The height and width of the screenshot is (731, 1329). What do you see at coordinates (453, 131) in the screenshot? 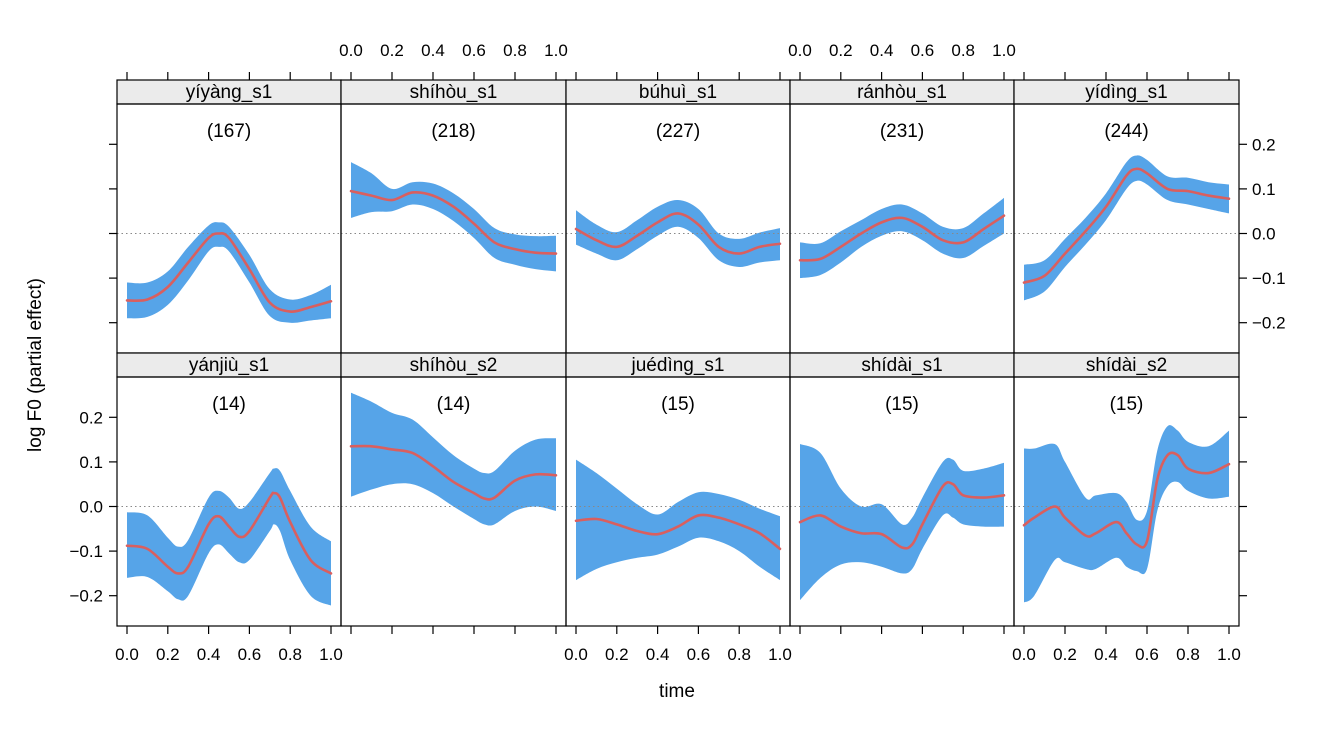
I see `count-label: (218)` at bounding box center [453, 131].